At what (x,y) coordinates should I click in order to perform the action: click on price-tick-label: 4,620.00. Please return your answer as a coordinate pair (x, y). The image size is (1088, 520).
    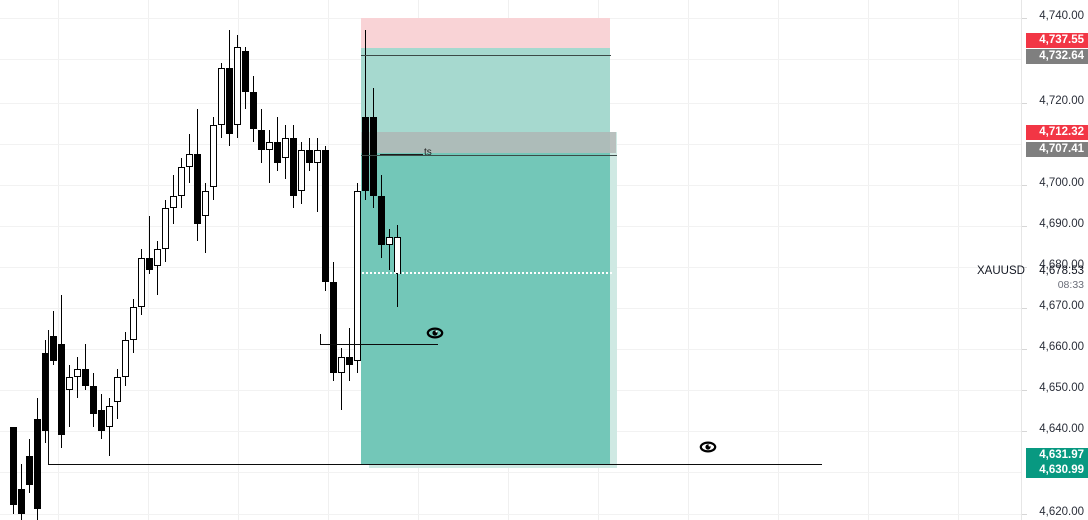
    Looking at the image, I should click on (1061, 512).